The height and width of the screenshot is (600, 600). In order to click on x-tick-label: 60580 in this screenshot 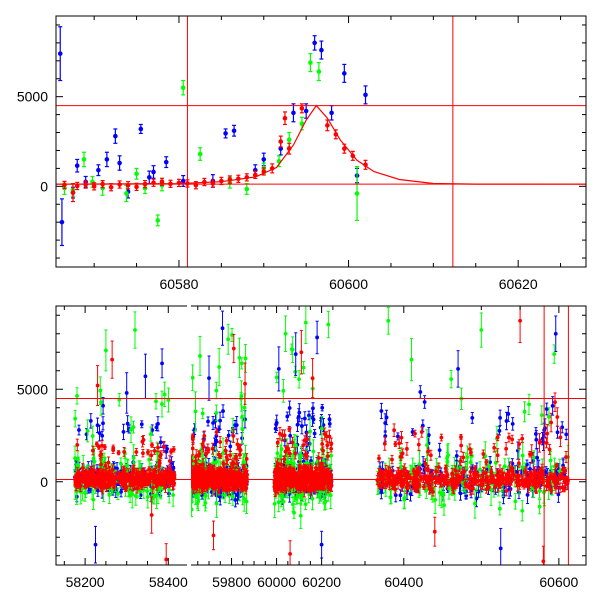, I will do `click(178, 284)`.